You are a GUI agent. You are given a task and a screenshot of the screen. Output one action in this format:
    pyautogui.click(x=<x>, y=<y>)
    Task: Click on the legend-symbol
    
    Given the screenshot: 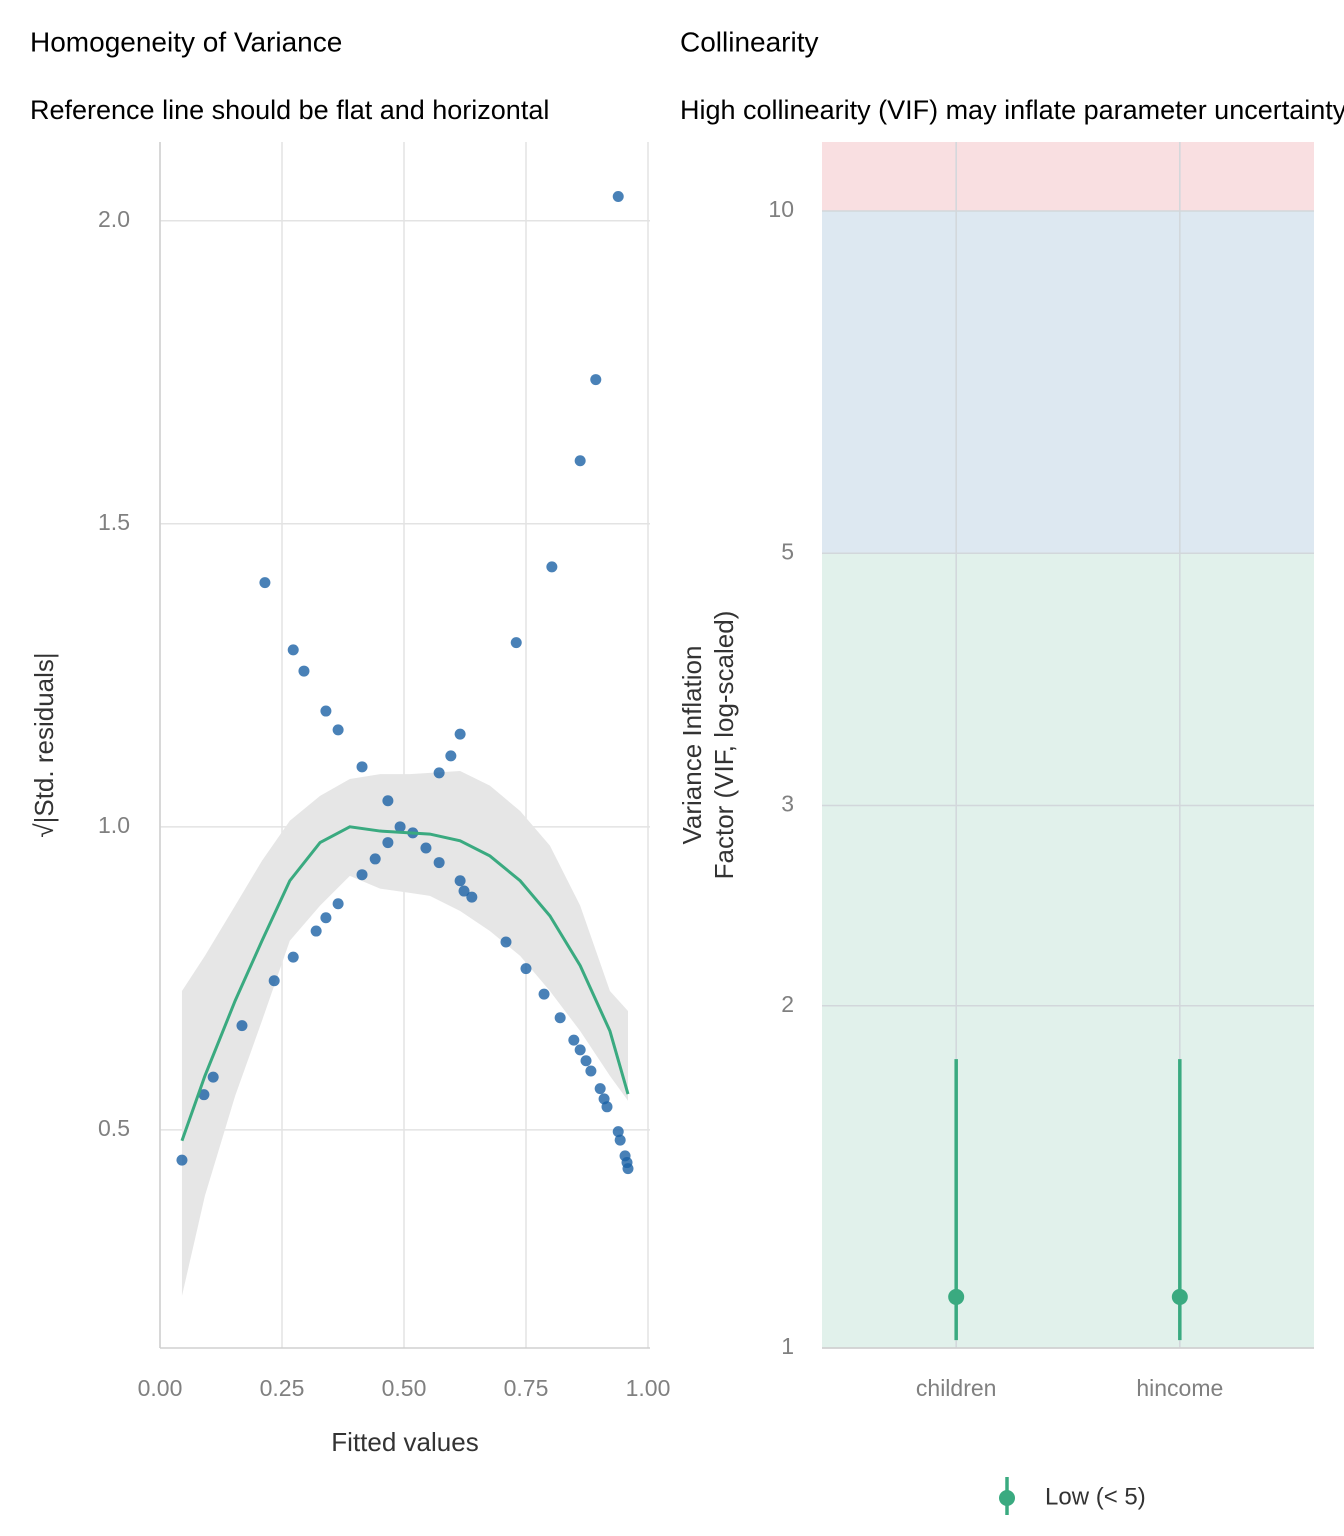 What is the action you would take?
    pyautogui.click(x=1007, y=1498)
    